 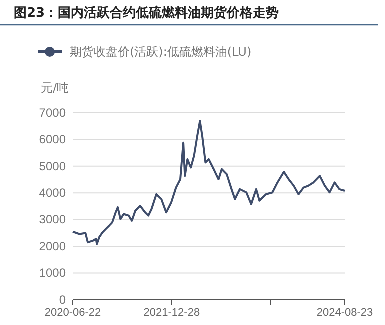 I want to click on y-tick-label: 2000, so click(x=52, y=246).